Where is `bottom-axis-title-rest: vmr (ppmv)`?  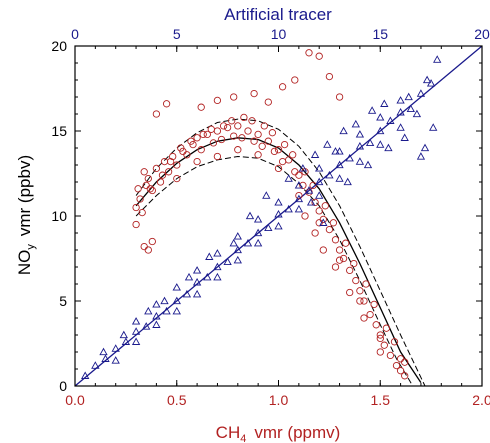
bottom-axis-title-rest: vmr (ppmv) is located at coordinates (297, 432).